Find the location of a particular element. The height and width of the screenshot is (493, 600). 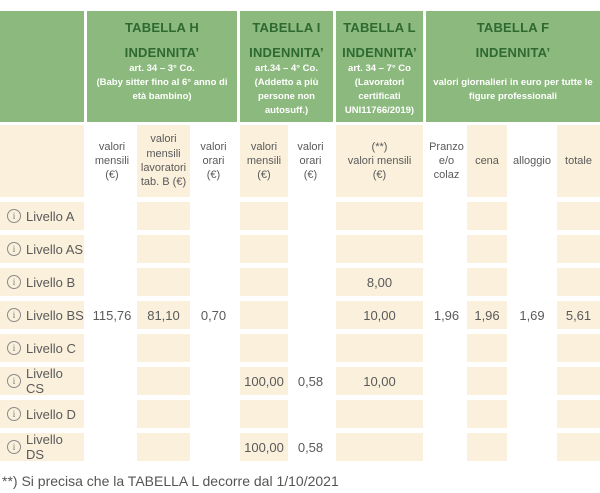

column-header: valori mensili (€) is located at coordinates (264, 161).